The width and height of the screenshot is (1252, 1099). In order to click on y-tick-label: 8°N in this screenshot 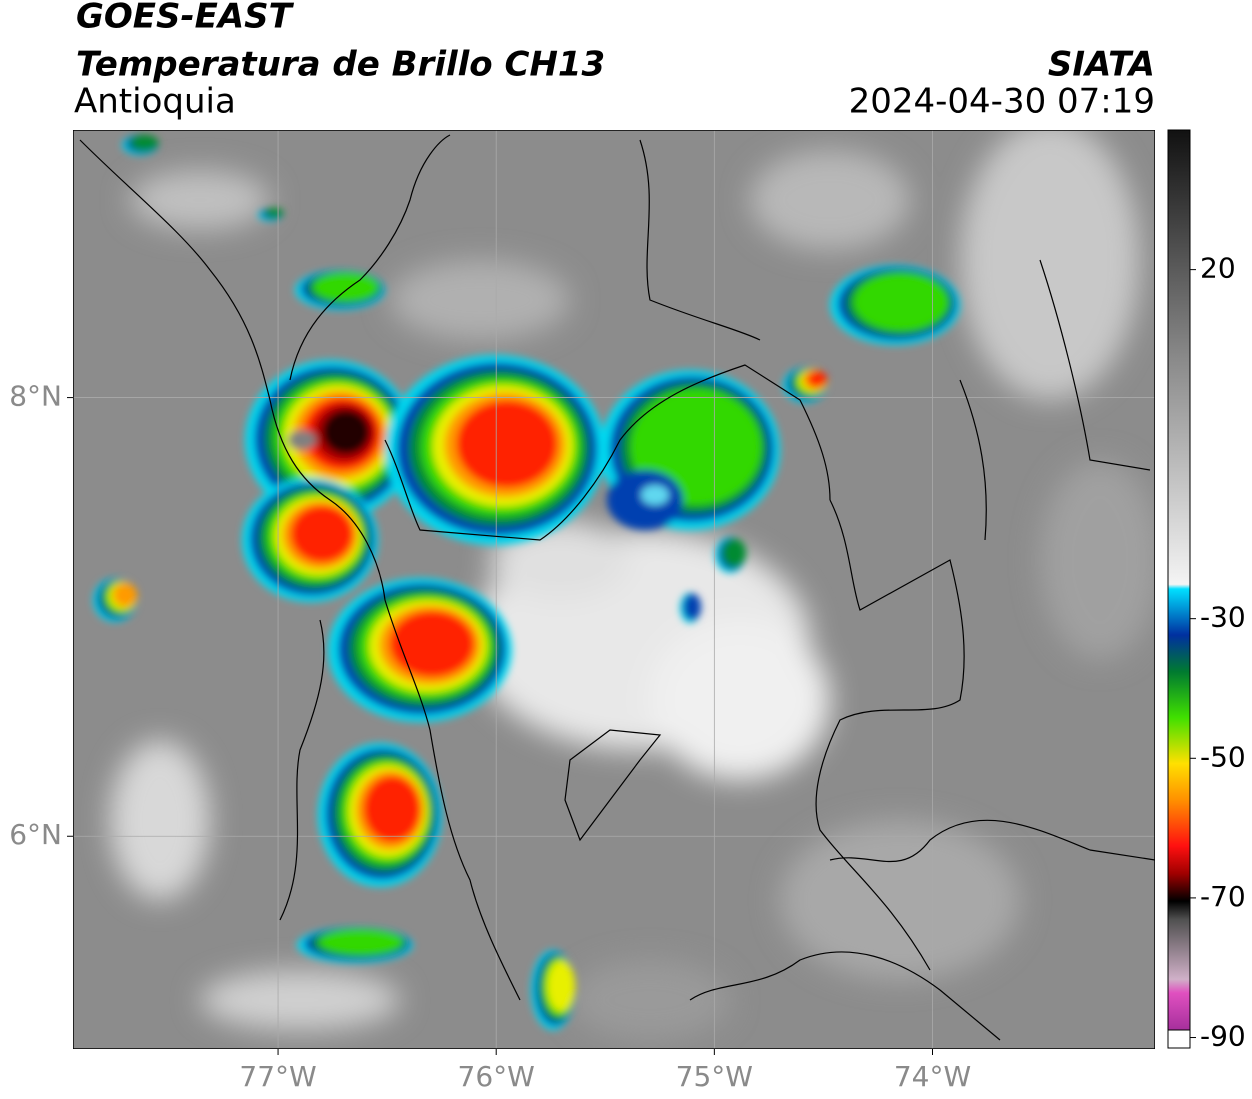, I will do `click(35, 396)`.